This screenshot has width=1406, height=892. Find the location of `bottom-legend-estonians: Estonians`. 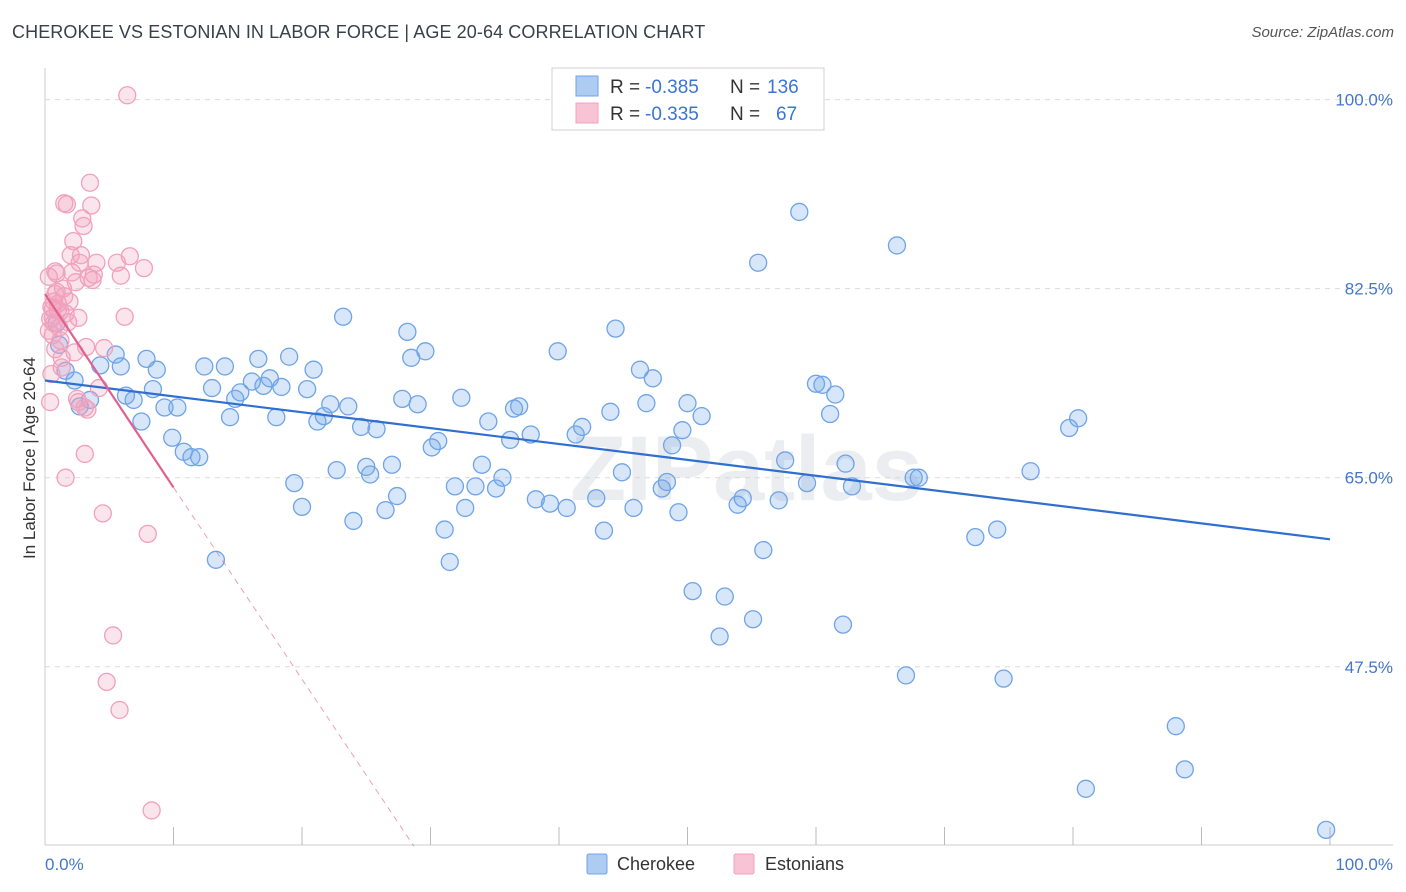

bottom-legend-estonians: Estonians is located at coordinates (804, 864).